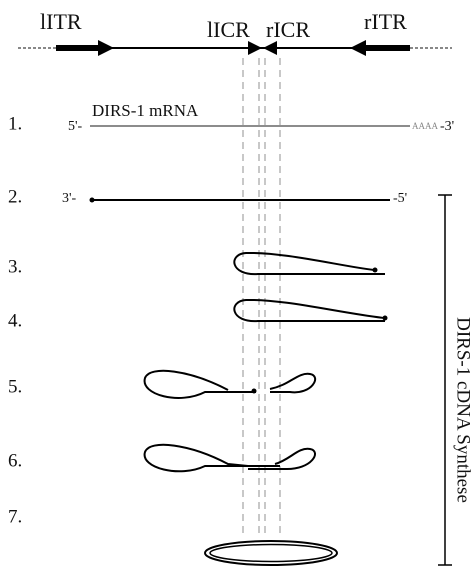 The height and width of the screenshot is (573, 476). I want to click on step-number: 4., so click(15, 320).